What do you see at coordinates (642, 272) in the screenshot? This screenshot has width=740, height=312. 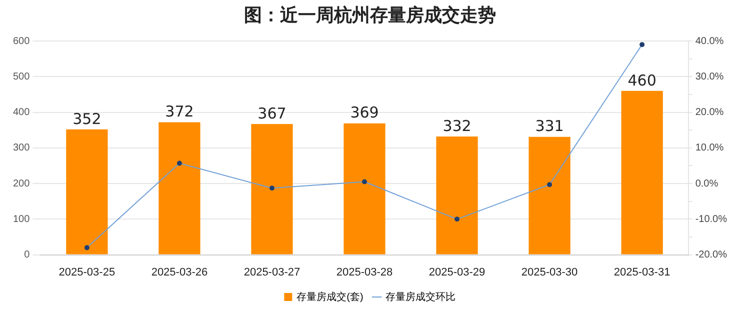 I see `x-tick-label: 2025-03-31` at bounding box center [642, 272].